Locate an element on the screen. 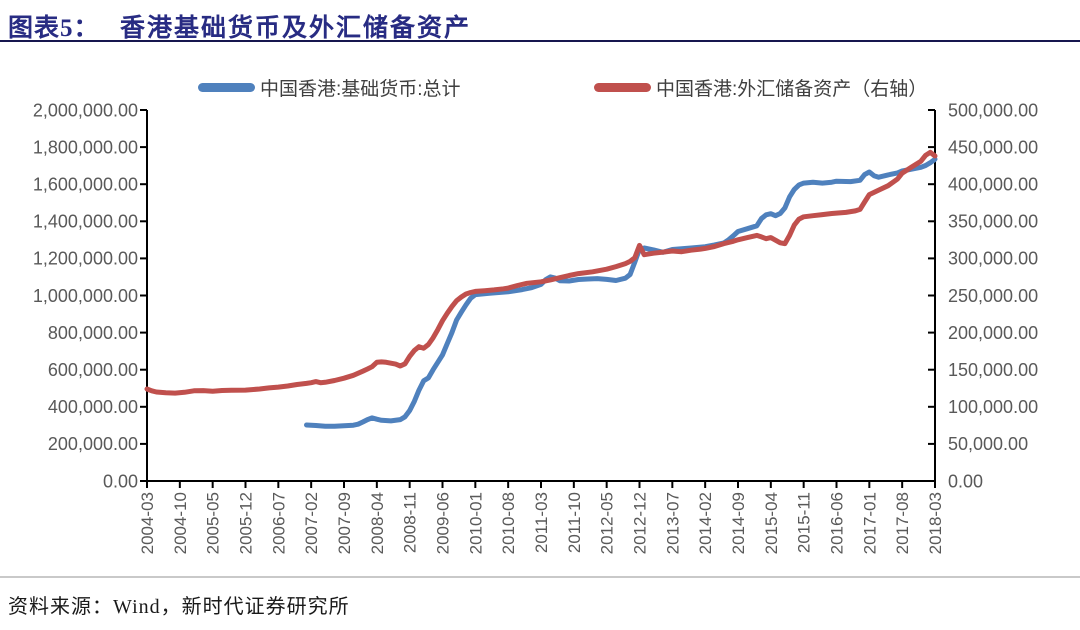 The image size is (1080, 630). left-axis-tick-label: 200,000.00 is located at coordinates (93, 444).